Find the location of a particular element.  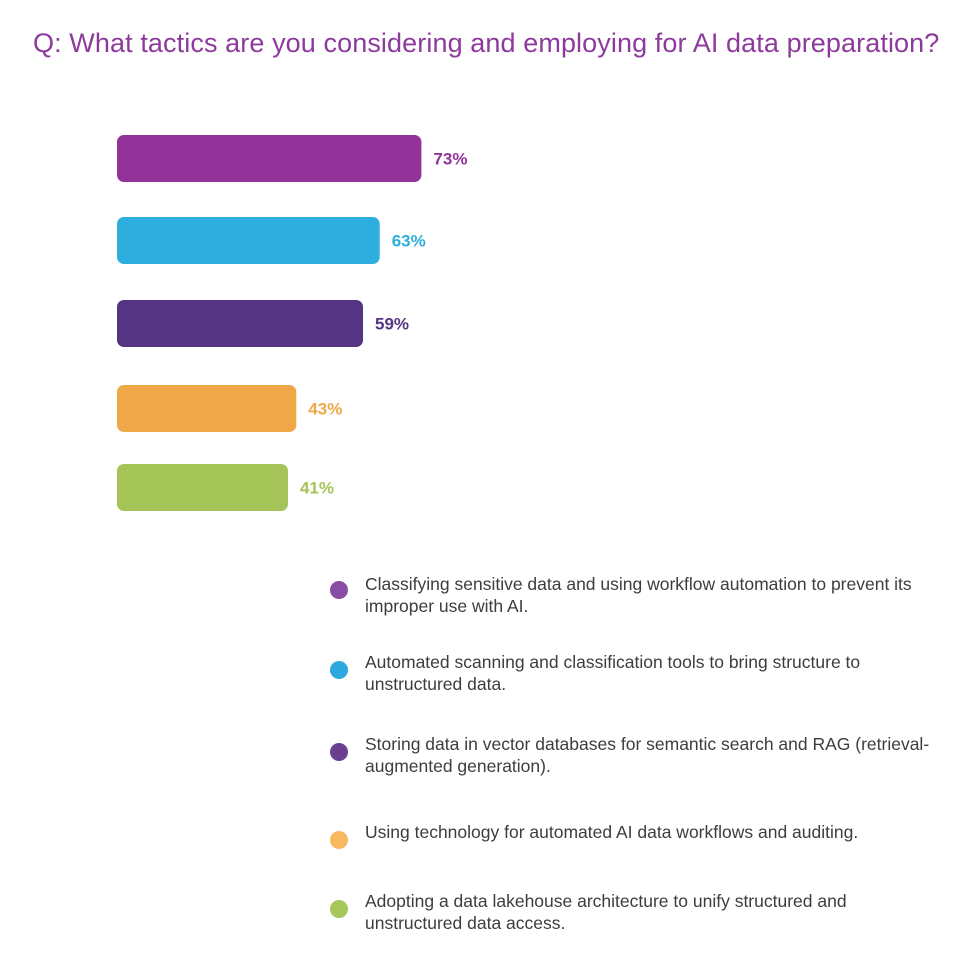

value-label-4: 43% is located at coordinates (325, 409).